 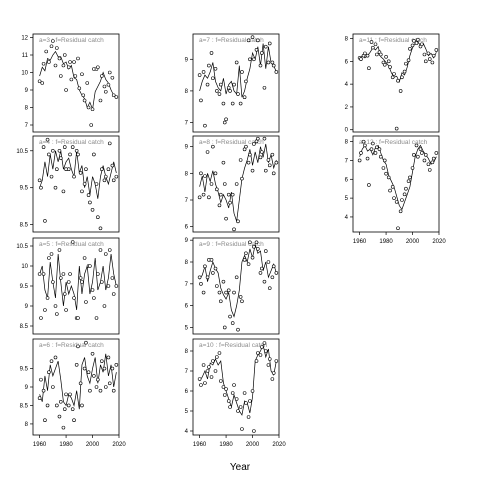 What do you see at coordinates (238, 70) in the screenshot?
I see `fit-line` at bounding box center [238, 70].